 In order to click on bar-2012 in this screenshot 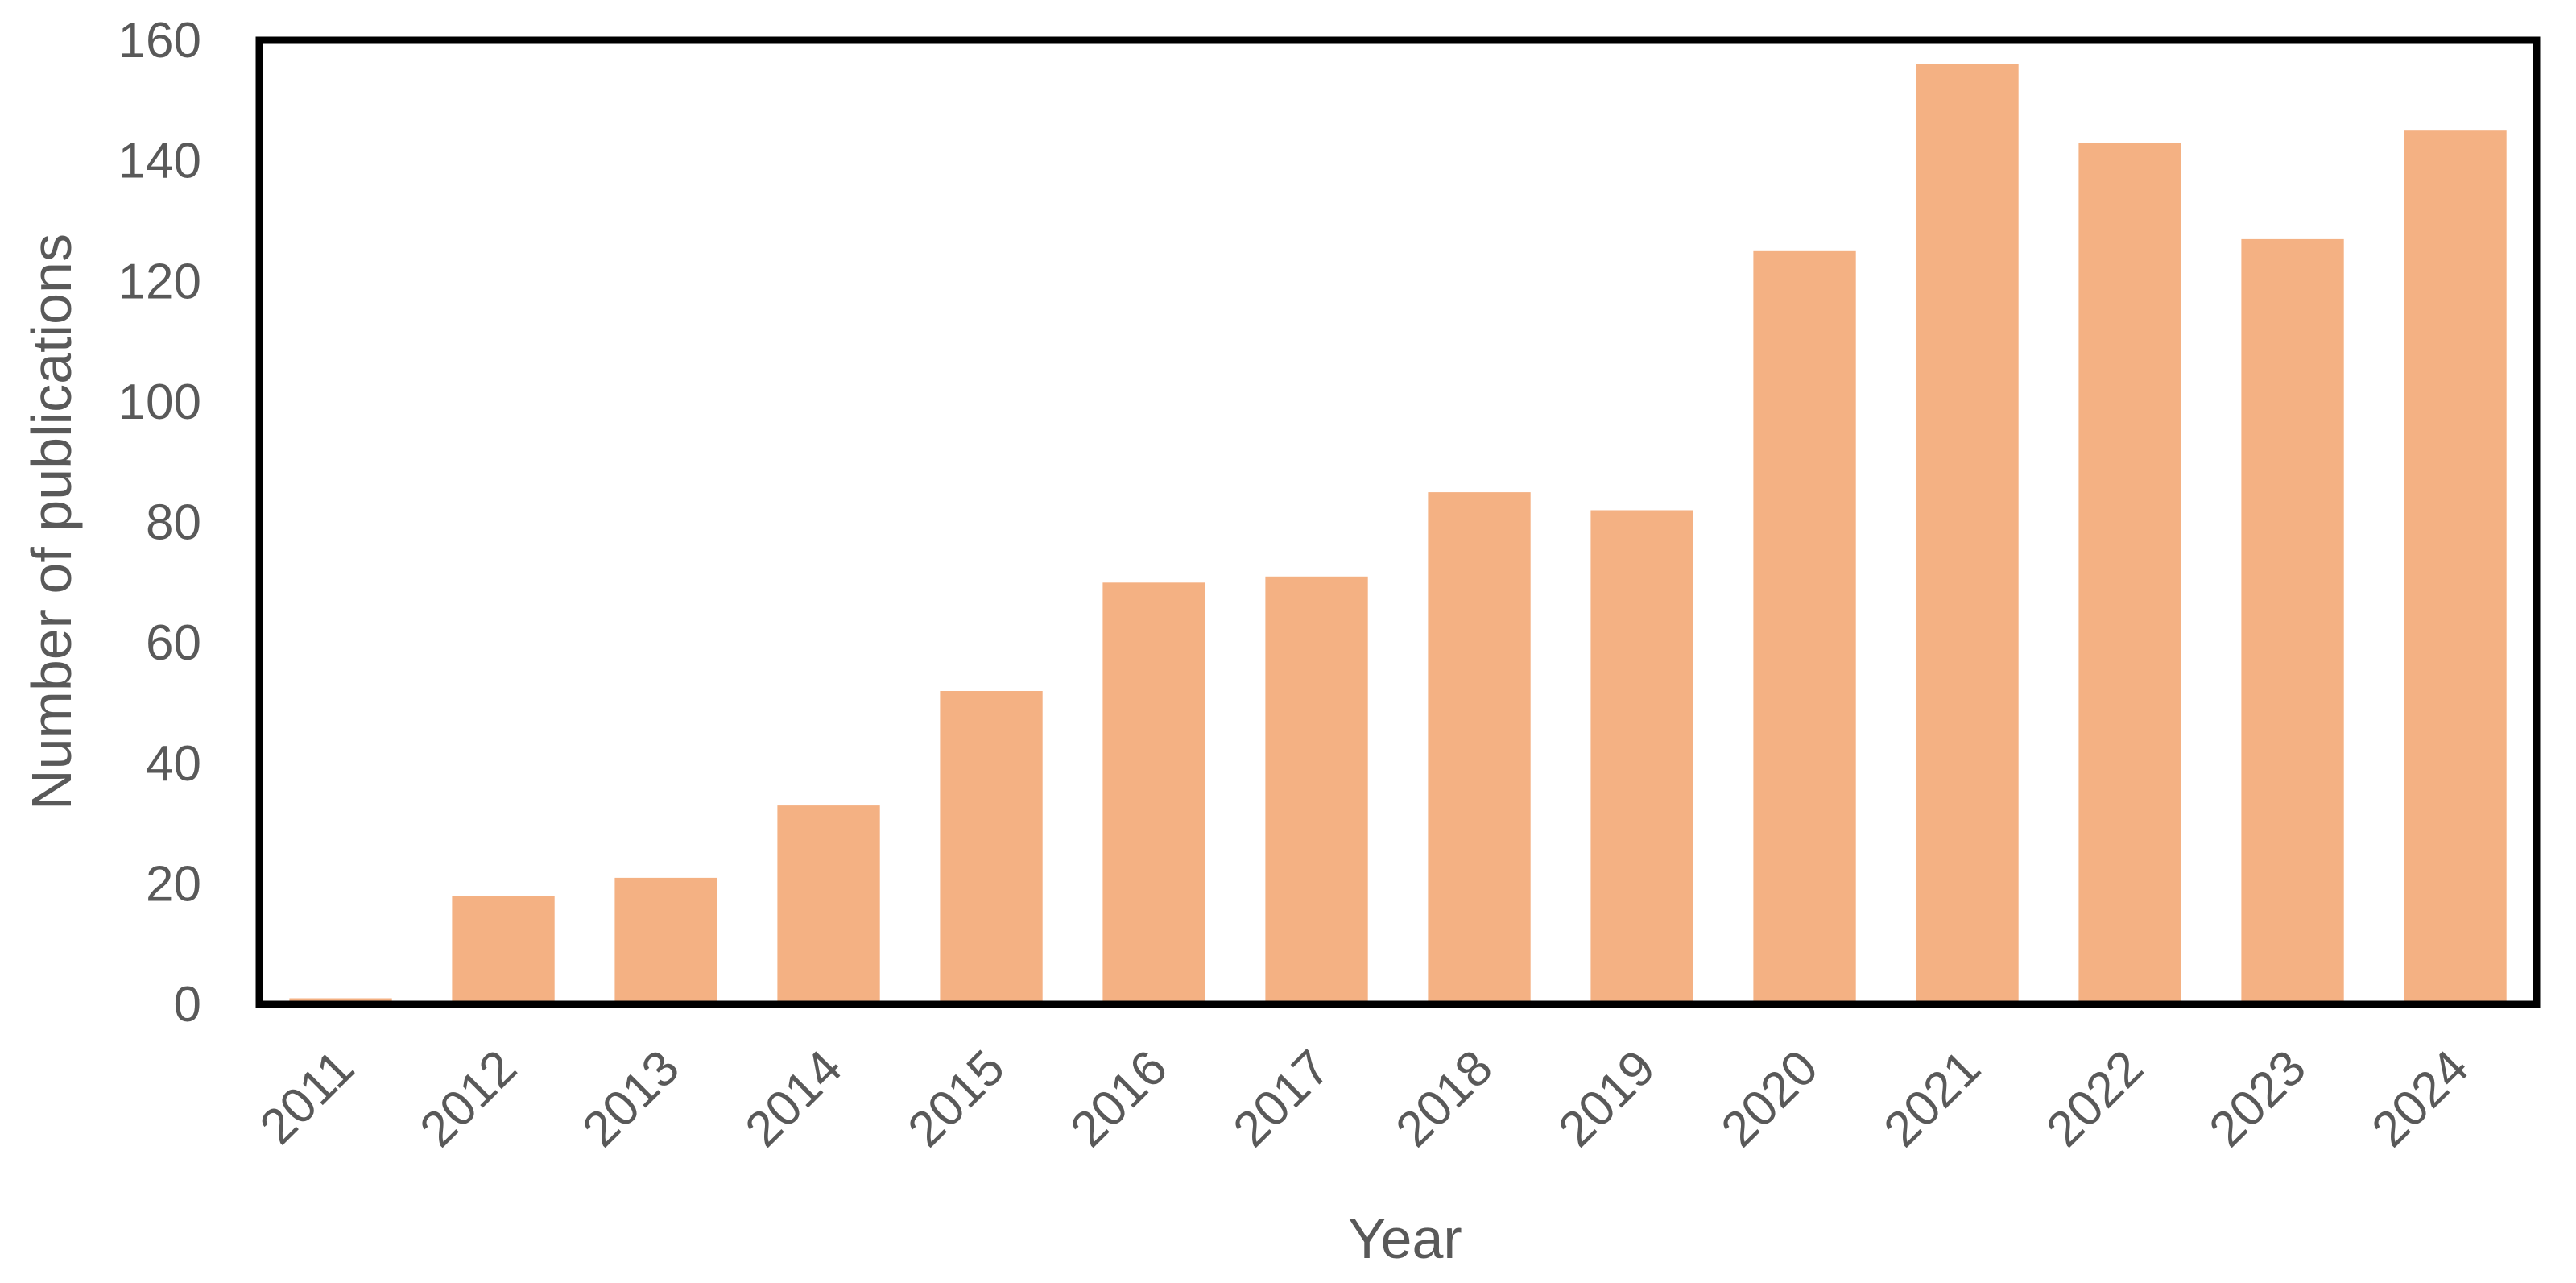, I will do `click(504, 950)`.